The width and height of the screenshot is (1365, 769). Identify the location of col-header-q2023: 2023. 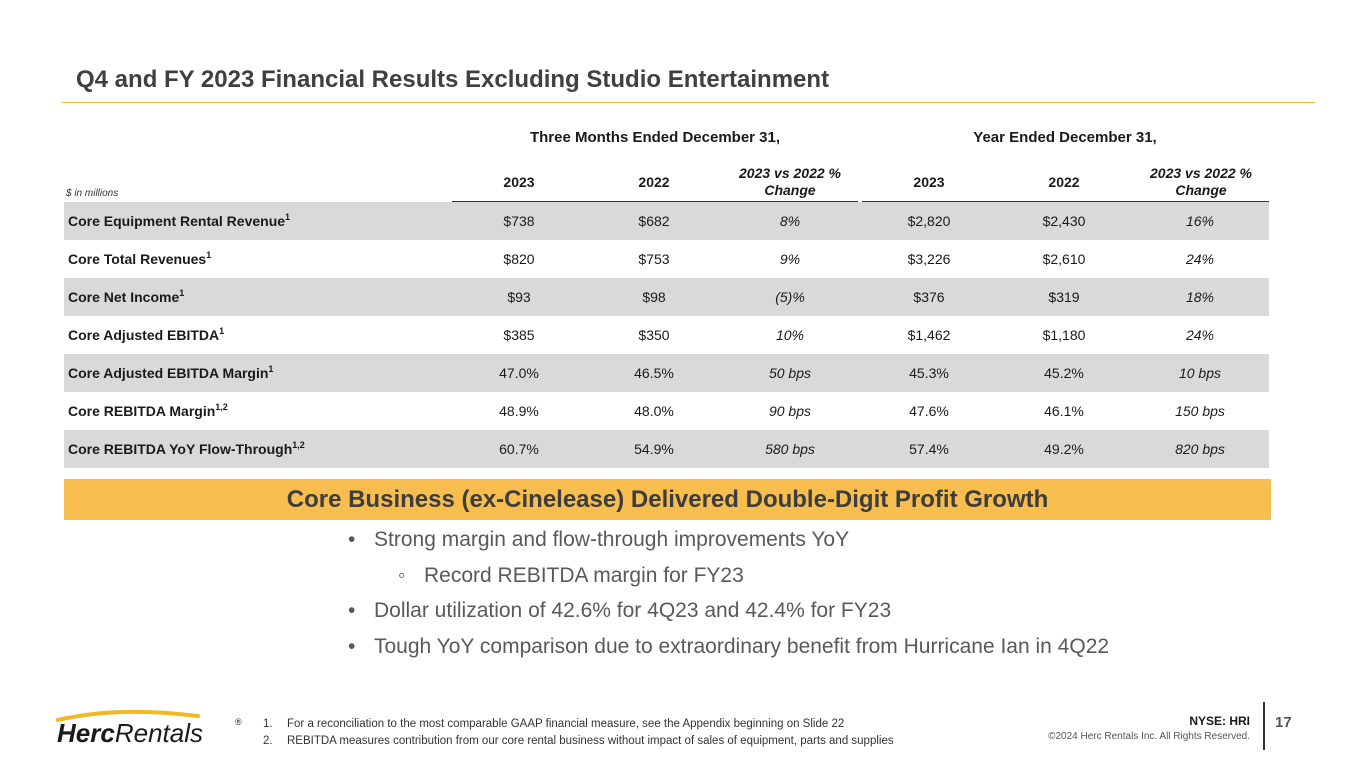
(519, 181).